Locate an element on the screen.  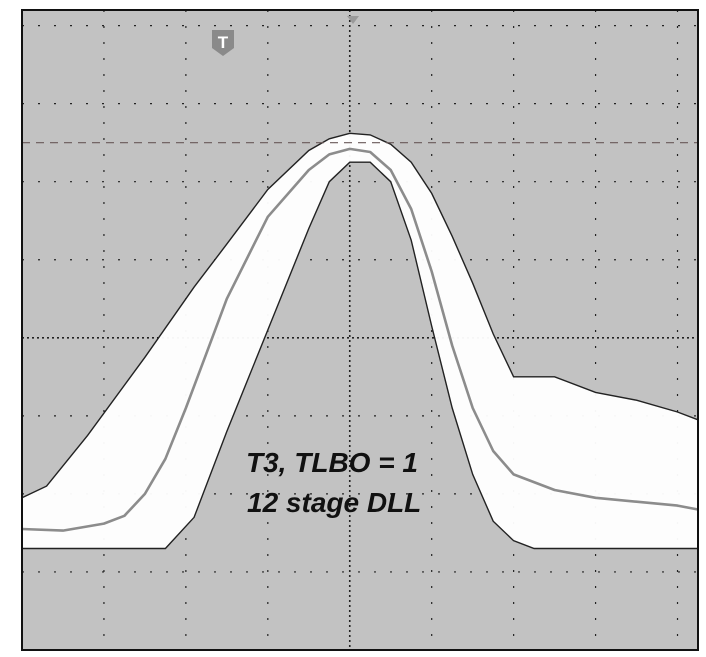
annotation-line-1: T3, TLBO = 1 is located at coordinates (332, 462).